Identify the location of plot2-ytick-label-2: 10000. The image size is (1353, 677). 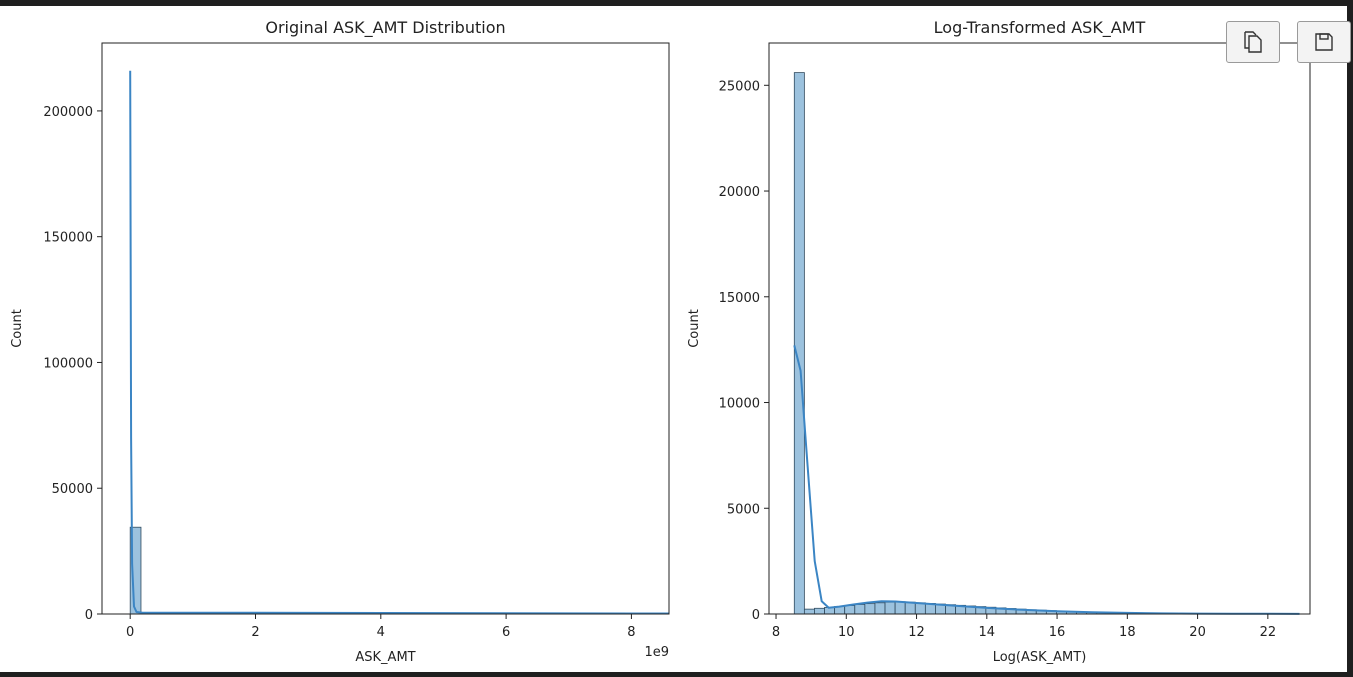
(739, 404).